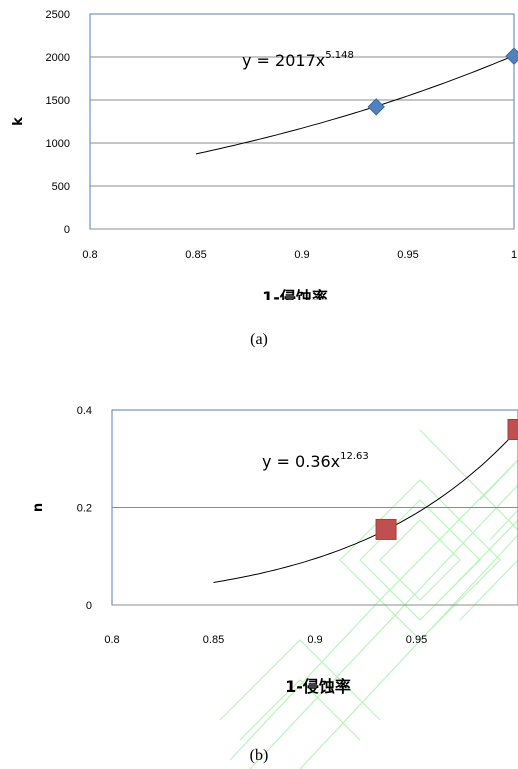 The image size is (518, 769). Describe the element at coordinates (514, 255) in the screenshot. I see `x-tick-label: 1` at that location.